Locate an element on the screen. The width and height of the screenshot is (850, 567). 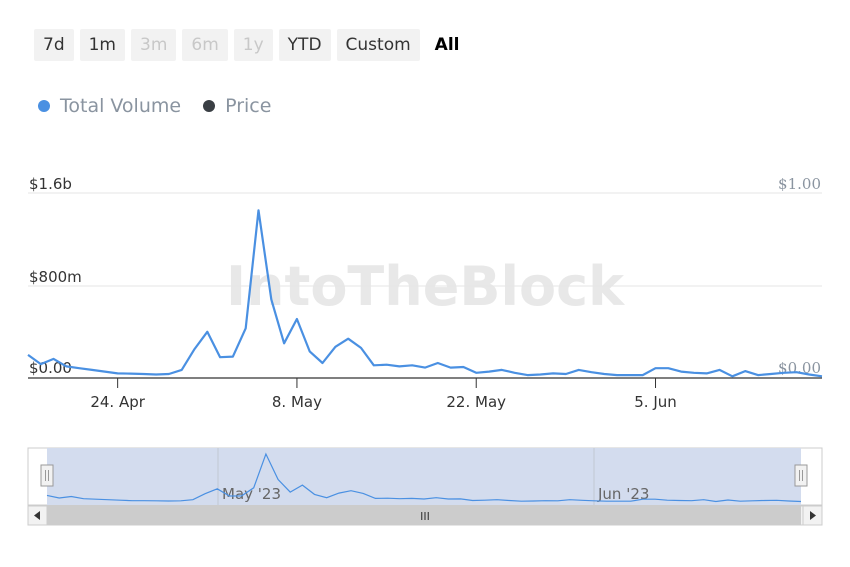
scrollbar-grip-icon: III is located at coordinates (425, 516).